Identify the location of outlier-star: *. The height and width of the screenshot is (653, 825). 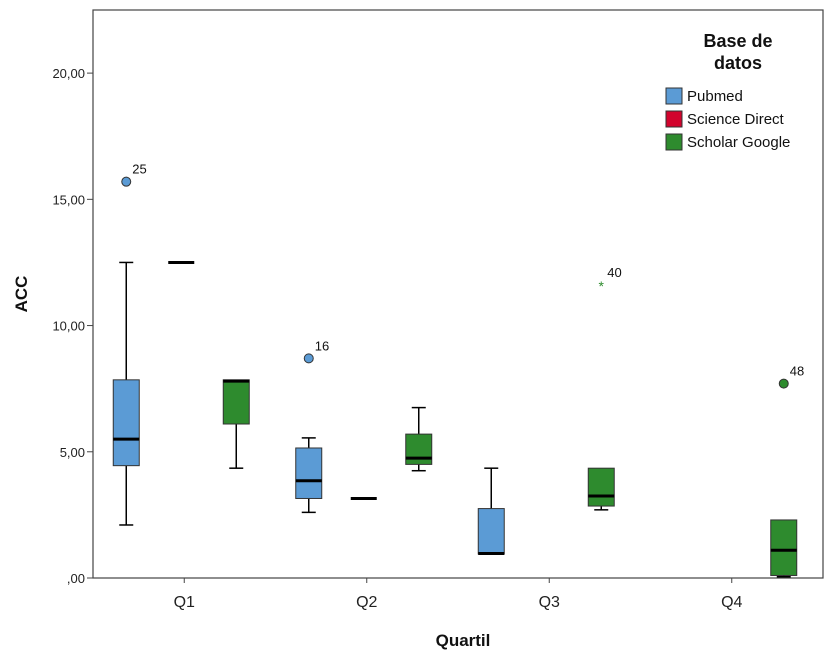
(602, 286).